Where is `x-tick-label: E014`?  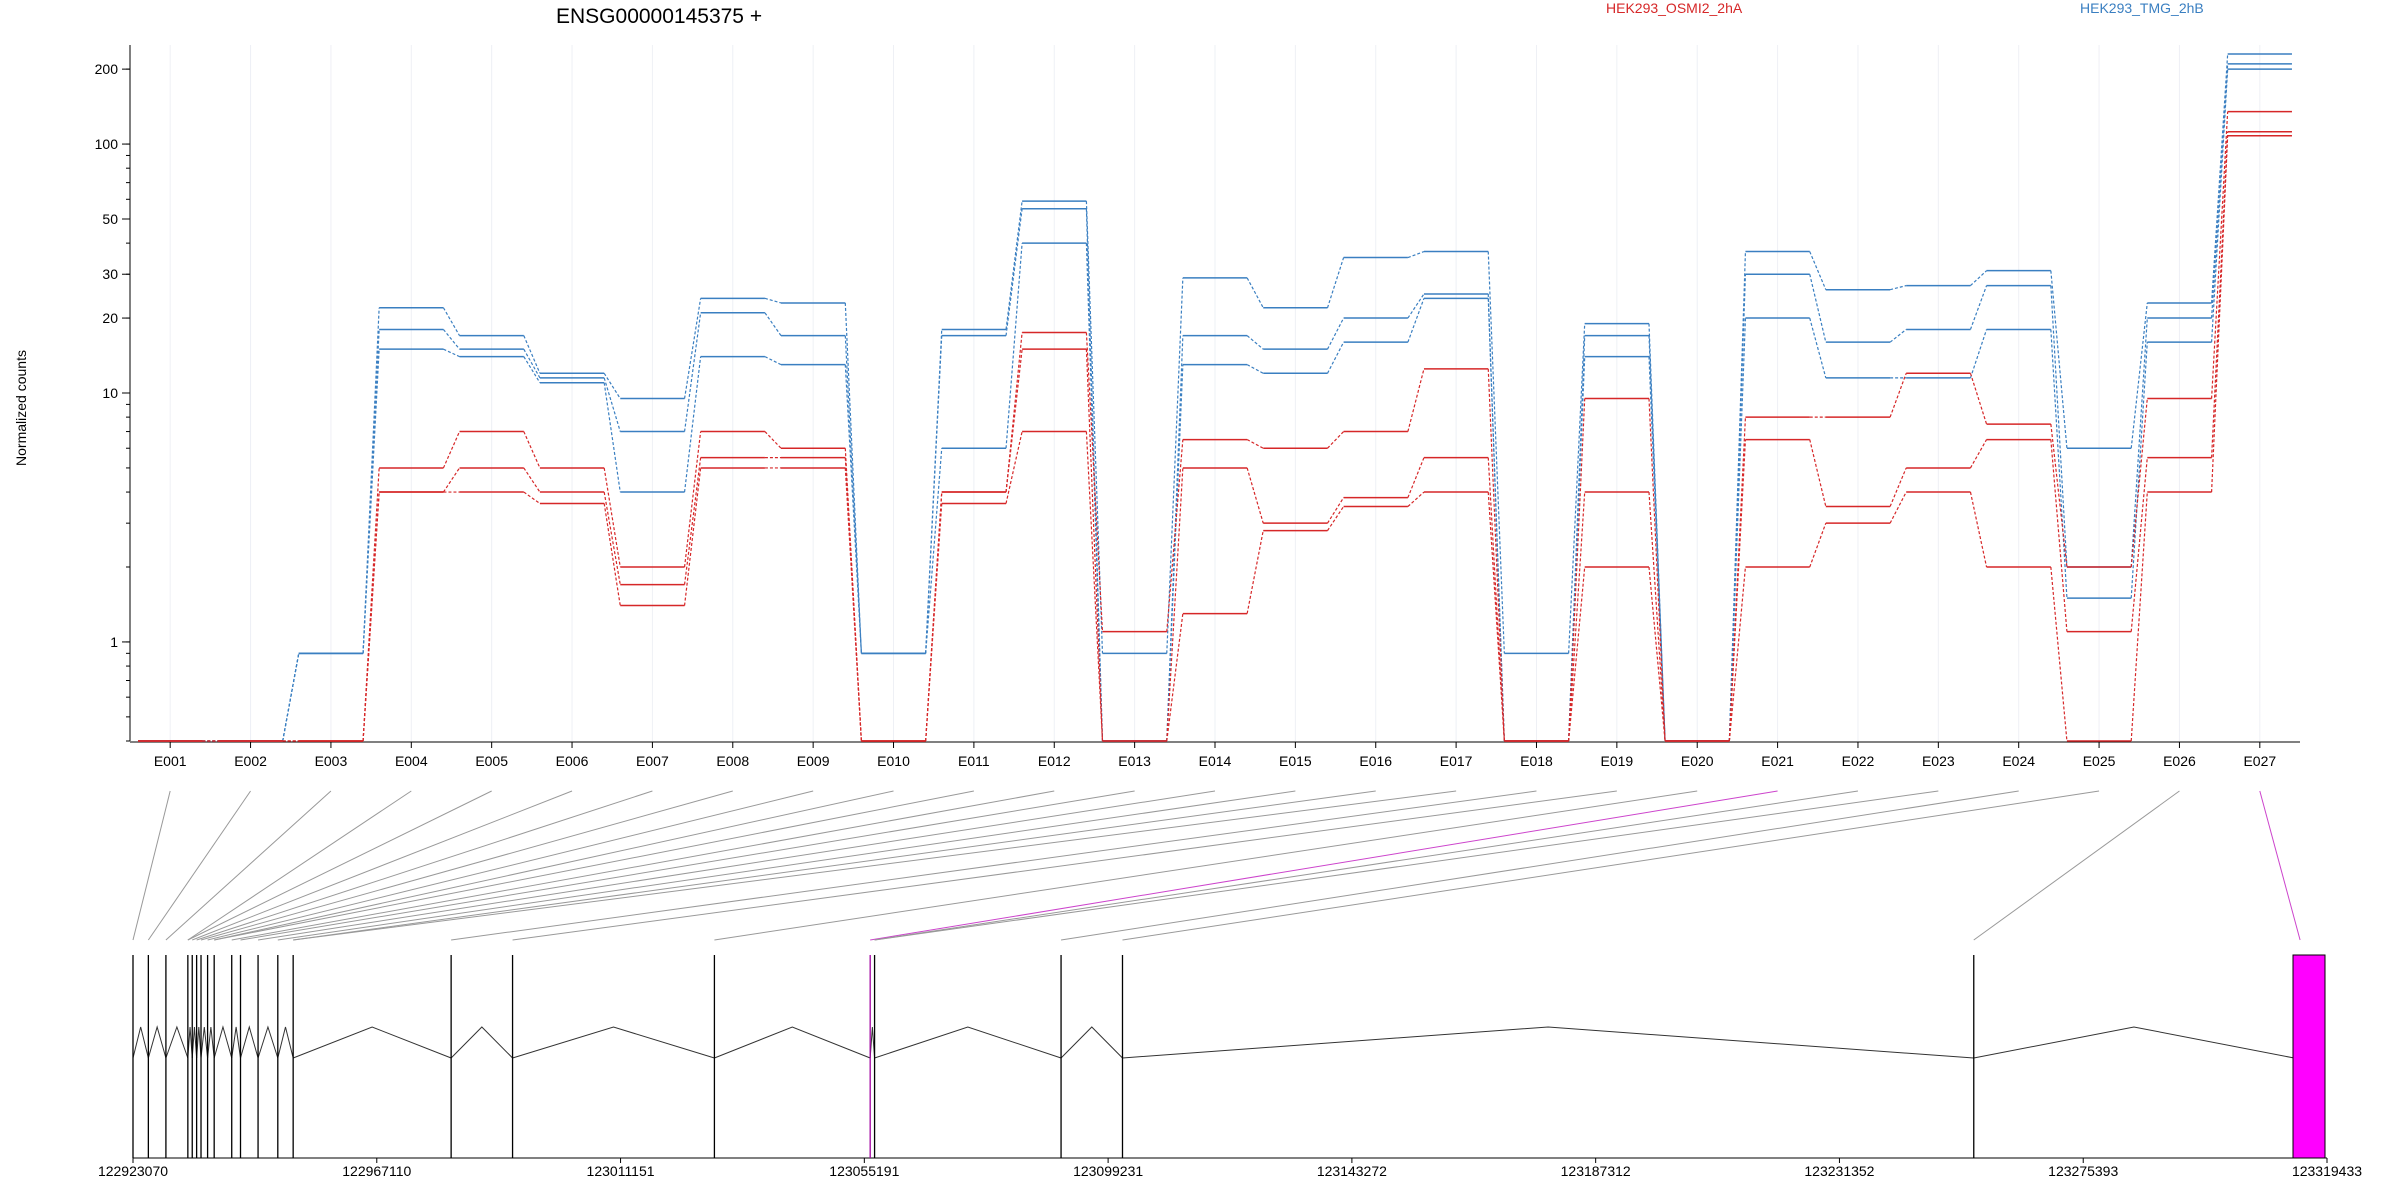 x-tick-label: E014 is located at coordinates (1215, 761).